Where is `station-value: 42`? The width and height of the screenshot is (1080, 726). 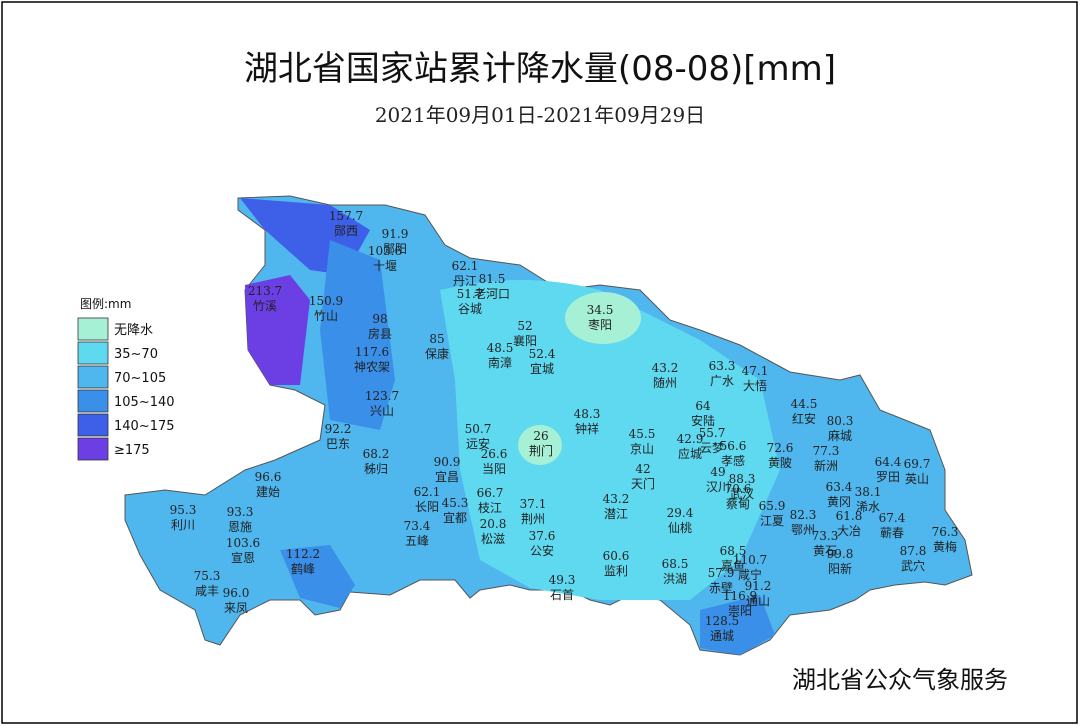 station-value: 42 is located at coordinates (642, 469).